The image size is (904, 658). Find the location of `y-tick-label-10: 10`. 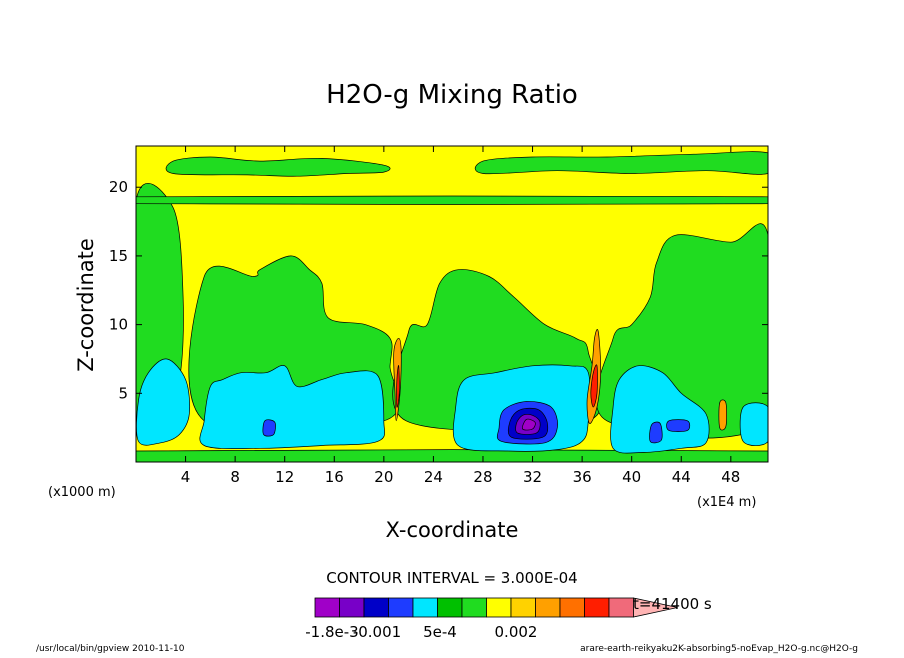

y-tick-label-10: 10 is located at coordinates (118, 325).